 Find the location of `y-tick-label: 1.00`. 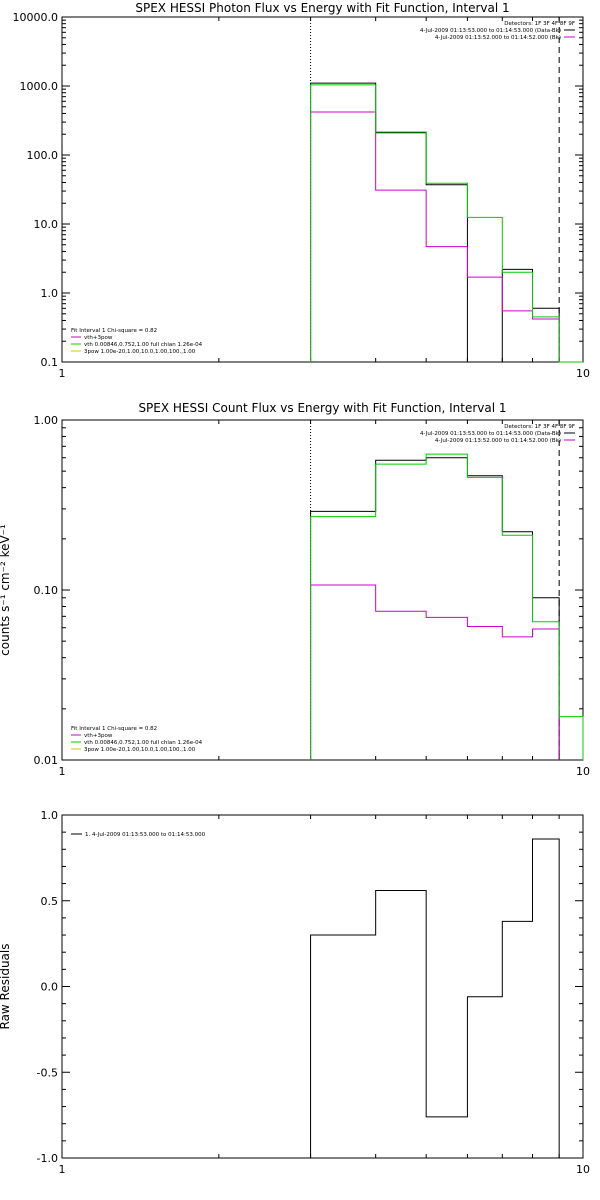

y-tick-label: 1.00 is located at coordinates (46, 420).